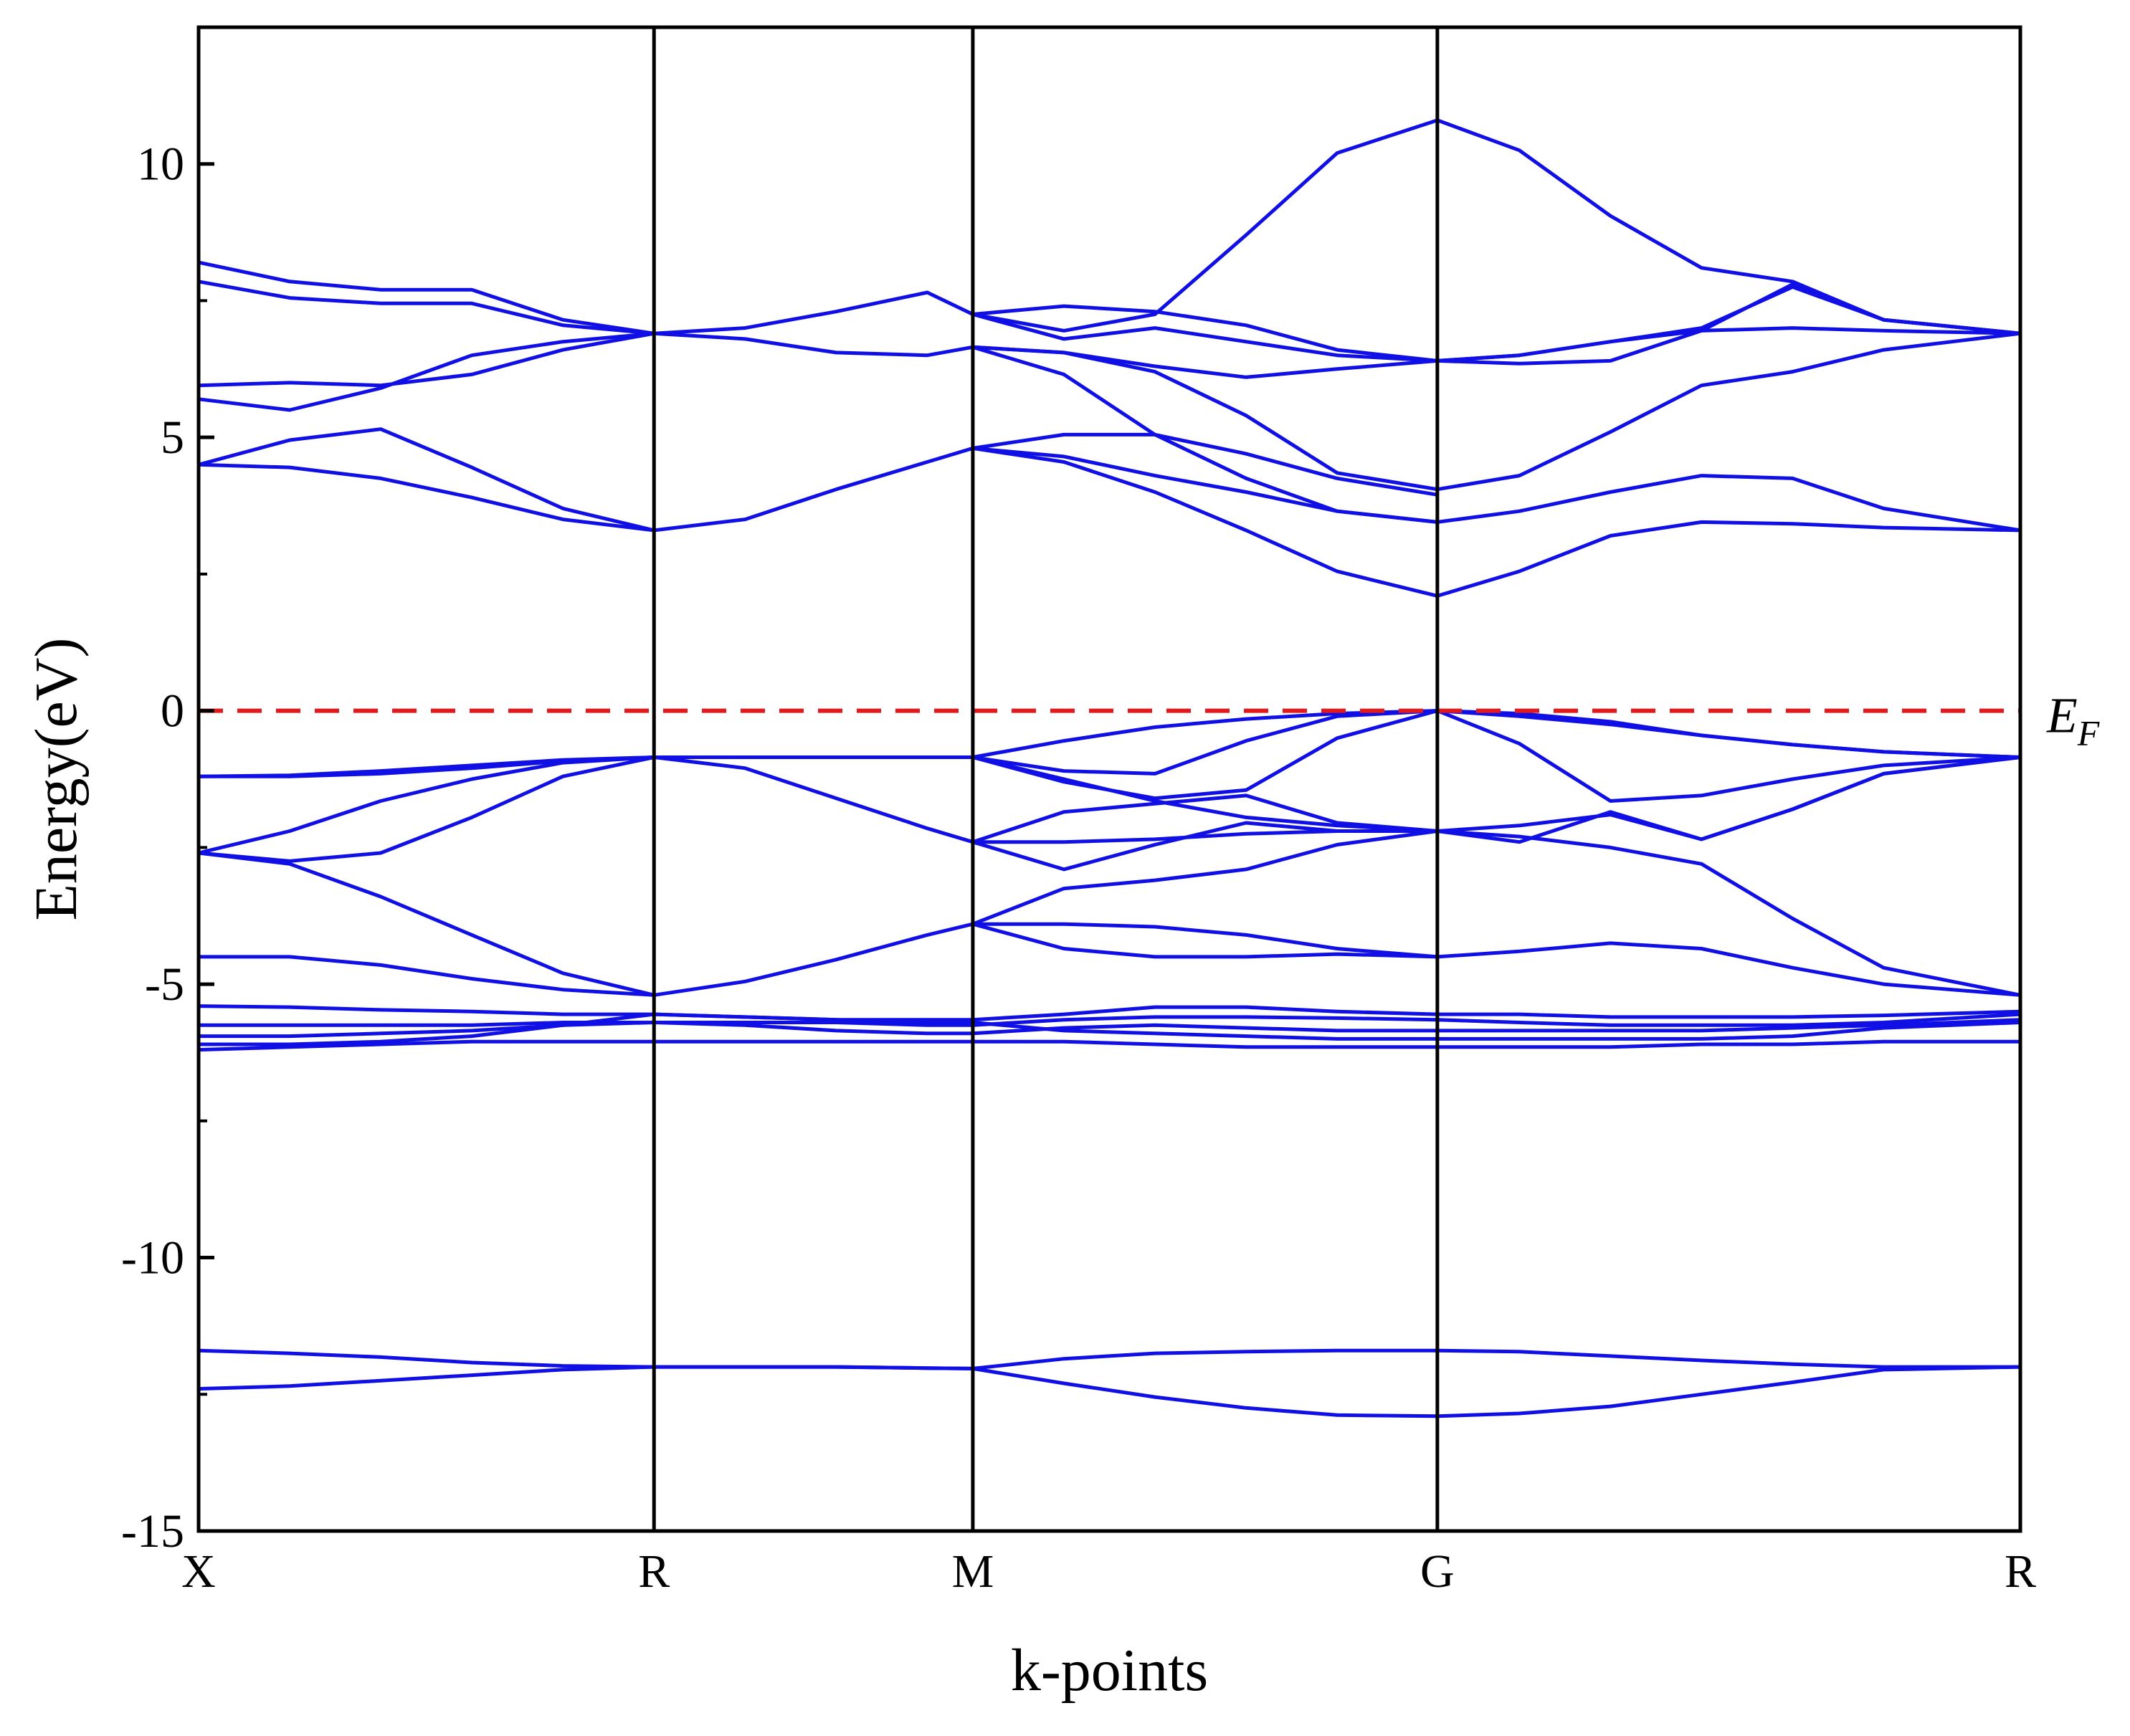 This screenshot has width=2130, height=1736. What do you see at coordinates (172, 711) in the screenshot?
I see `y-tick-label-2: 0` at bounding box center [172, 711].